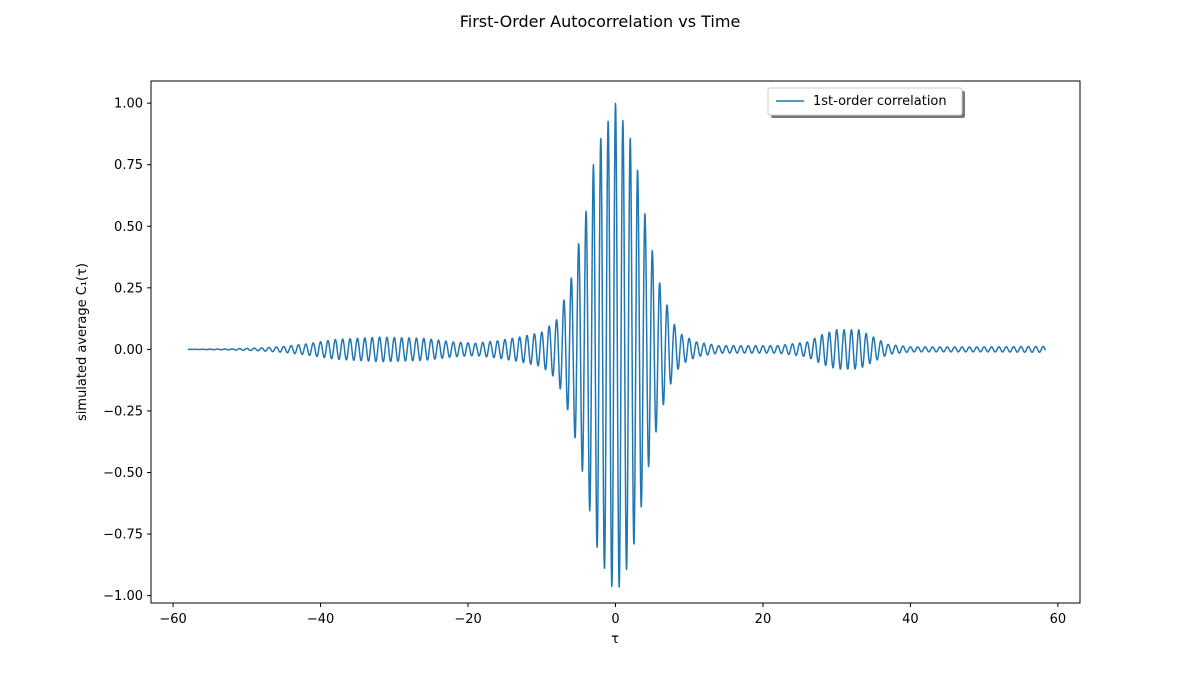 This screenshot has height=678, width=1200. What do you see at coordinates (615, 639) in the screenshot?
I see `x-axis-label: τ` at bounding box center [615, 639].